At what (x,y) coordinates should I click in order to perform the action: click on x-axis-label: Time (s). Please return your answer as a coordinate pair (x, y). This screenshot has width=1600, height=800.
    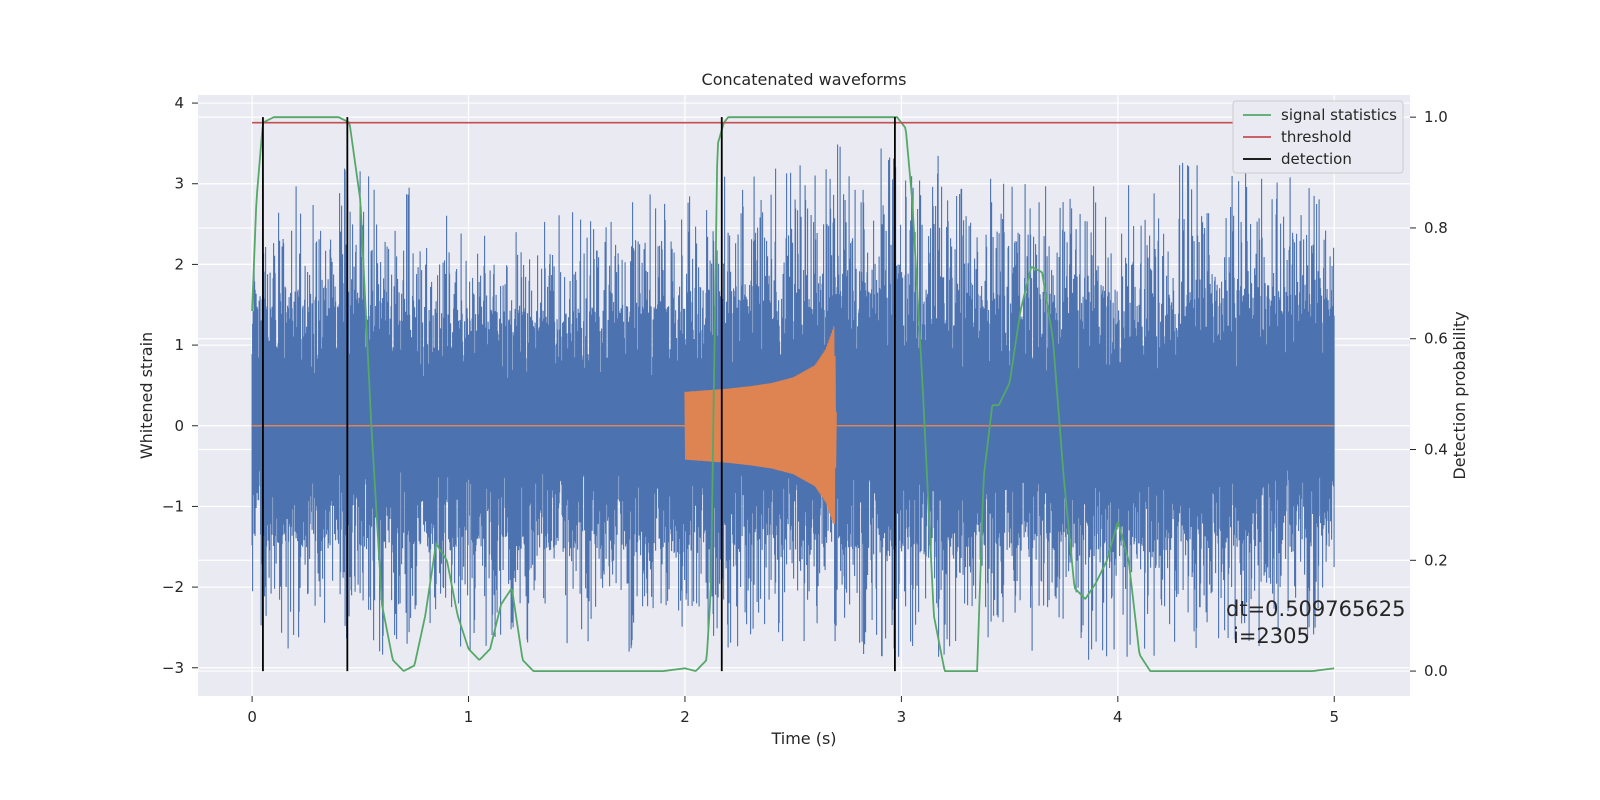
    Looking at the image, I should click on (803, 738).